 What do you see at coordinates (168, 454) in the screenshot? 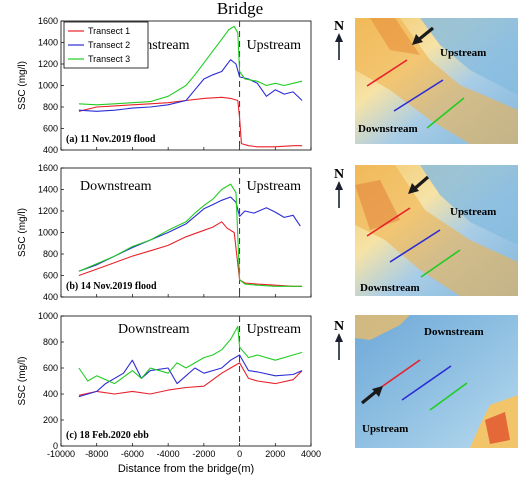
I see `x-tick-label: -4000` at bounding box center [168, 454].